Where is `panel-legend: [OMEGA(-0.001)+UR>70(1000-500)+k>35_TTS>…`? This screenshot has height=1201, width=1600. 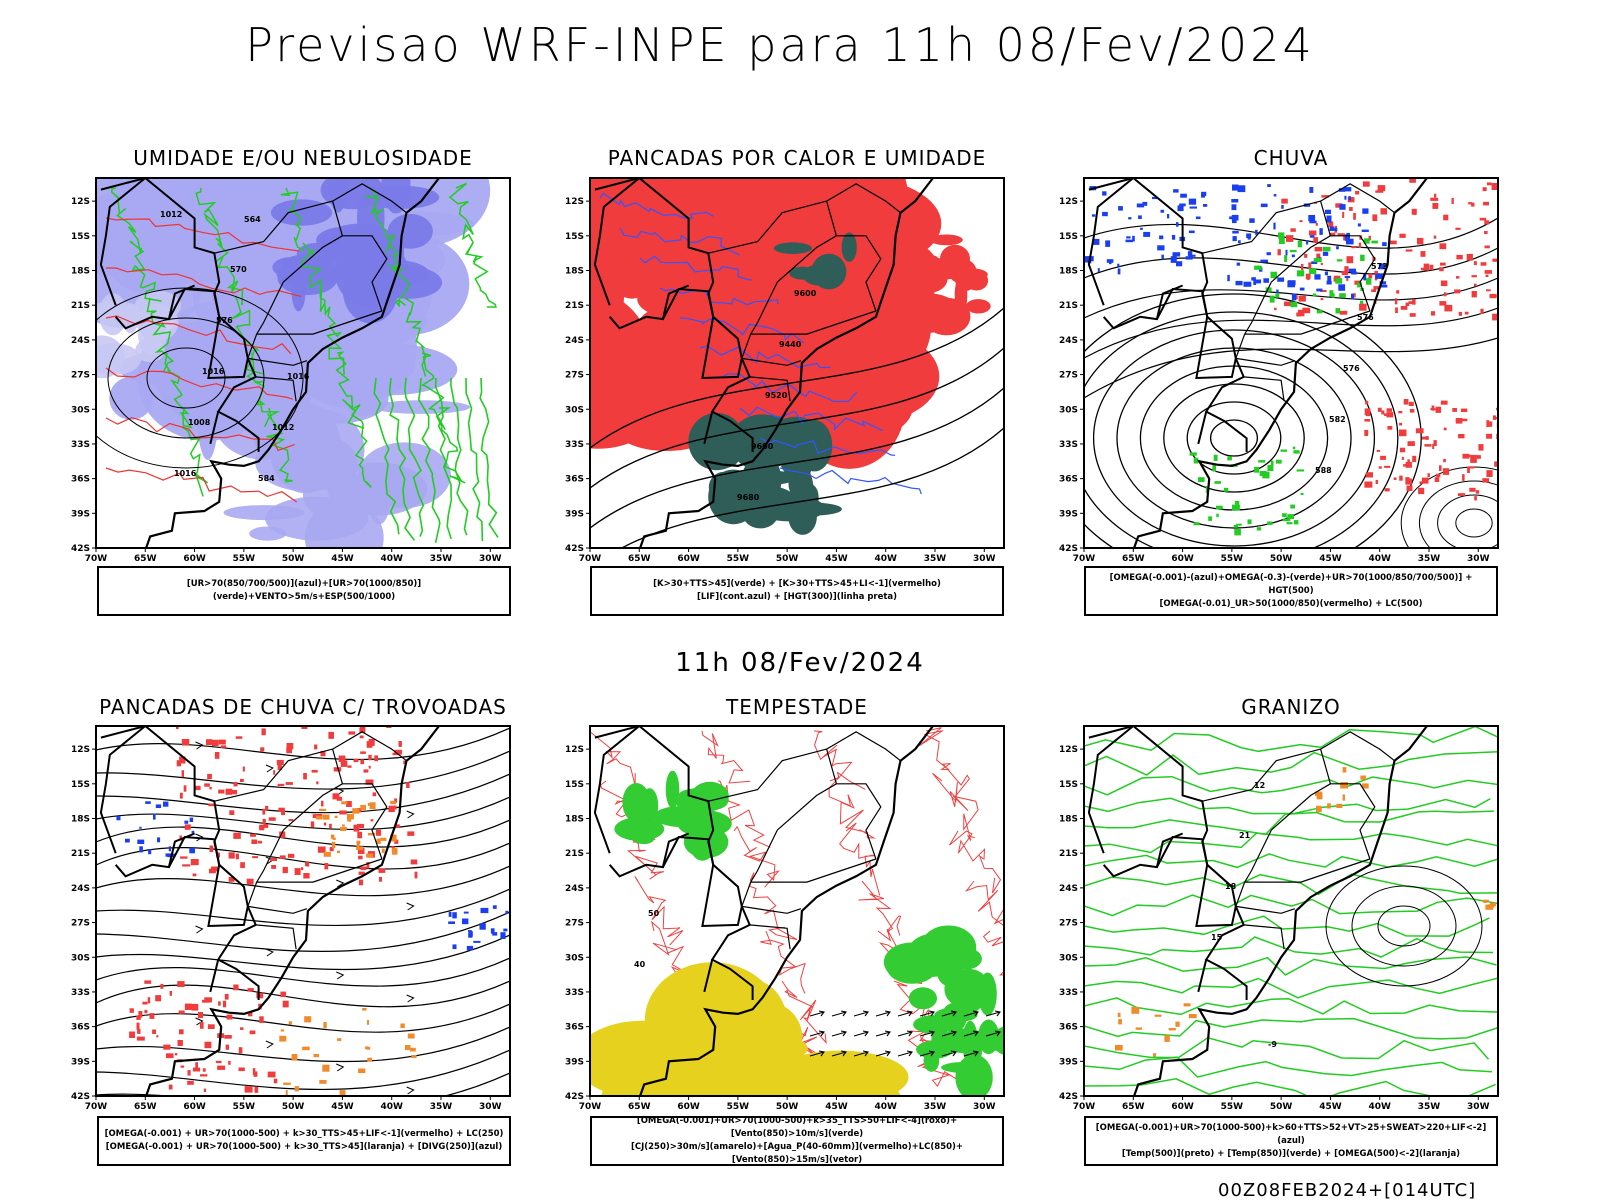 panel-legend: [OMEGA(-0.001)+UR>70(1000-500)+k>35_TTS>… is located at coordinates (797, 1141).